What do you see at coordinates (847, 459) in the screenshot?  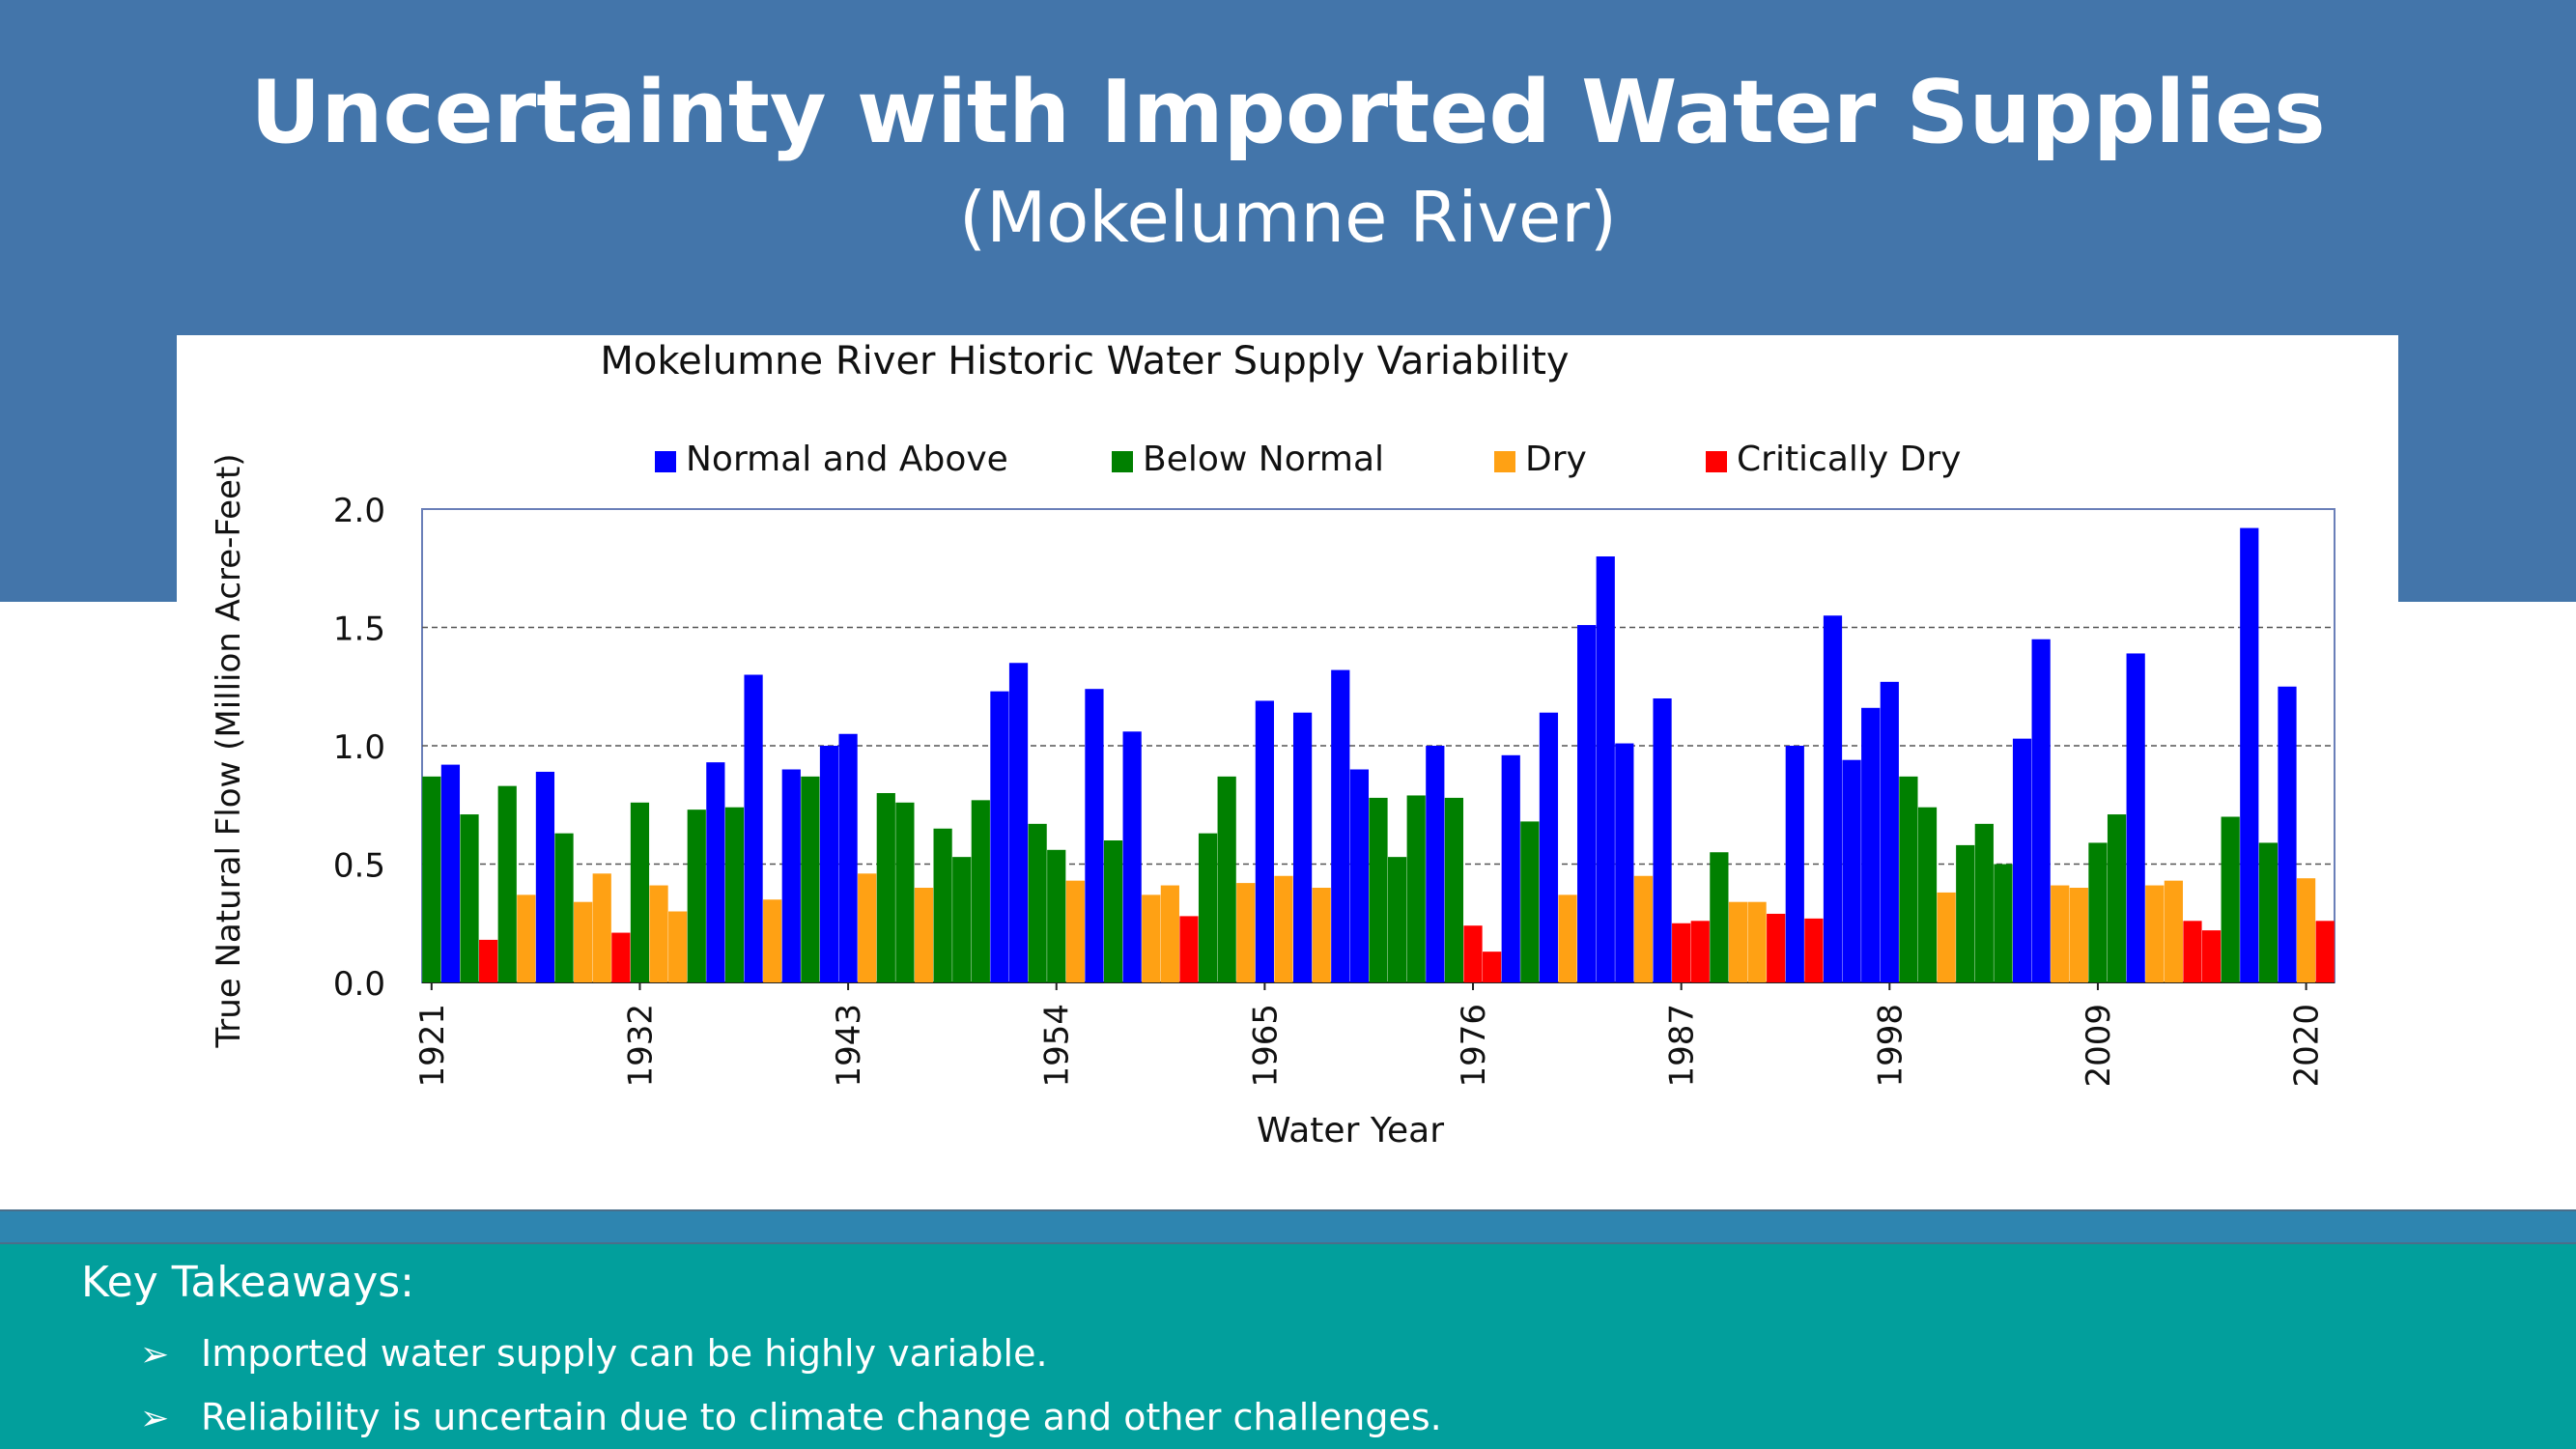 I see `legend-label: Normal and Above` at bounding box center [847, 459].